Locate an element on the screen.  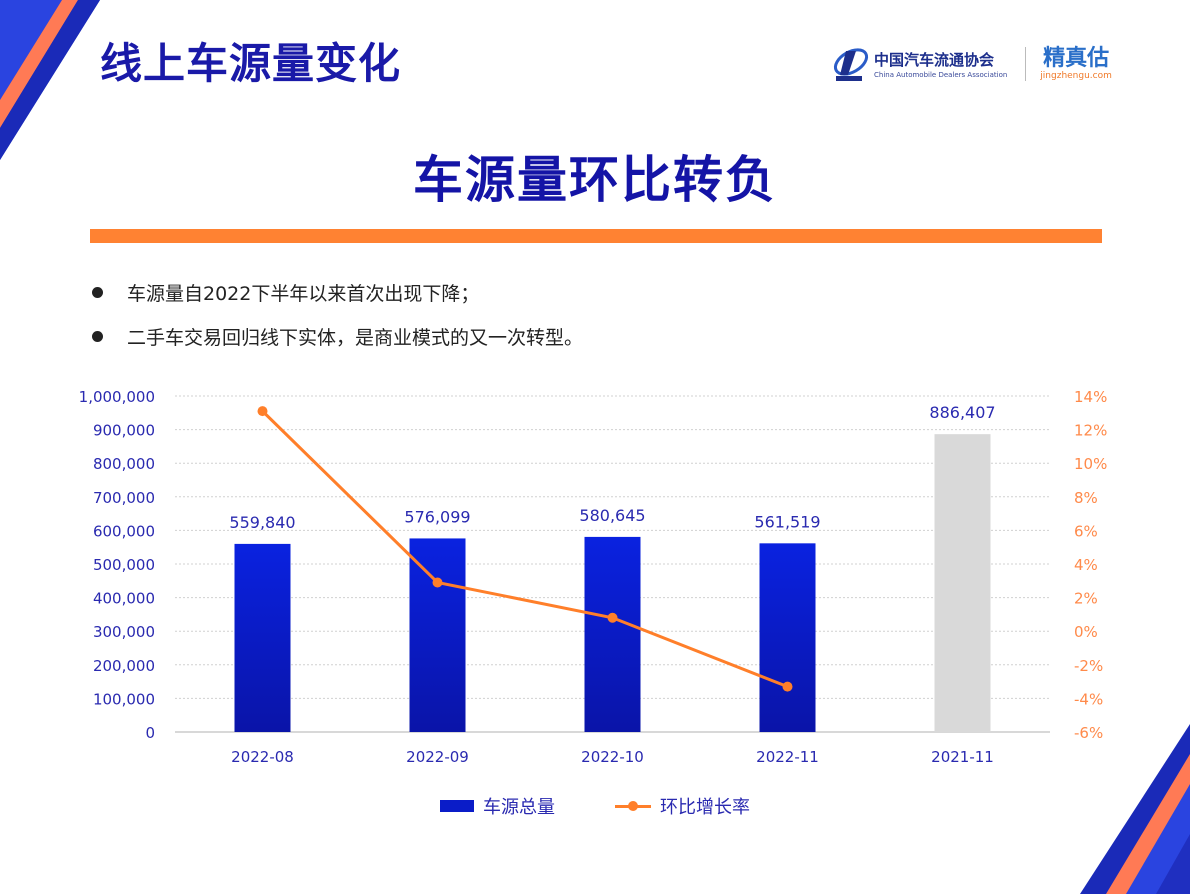
y-axis-tick-label: 300,000 is located at coordinates (124, 632).